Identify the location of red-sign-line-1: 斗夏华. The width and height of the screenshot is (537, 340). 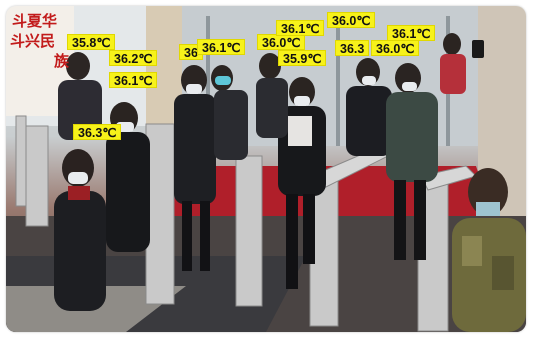
(35, 21).